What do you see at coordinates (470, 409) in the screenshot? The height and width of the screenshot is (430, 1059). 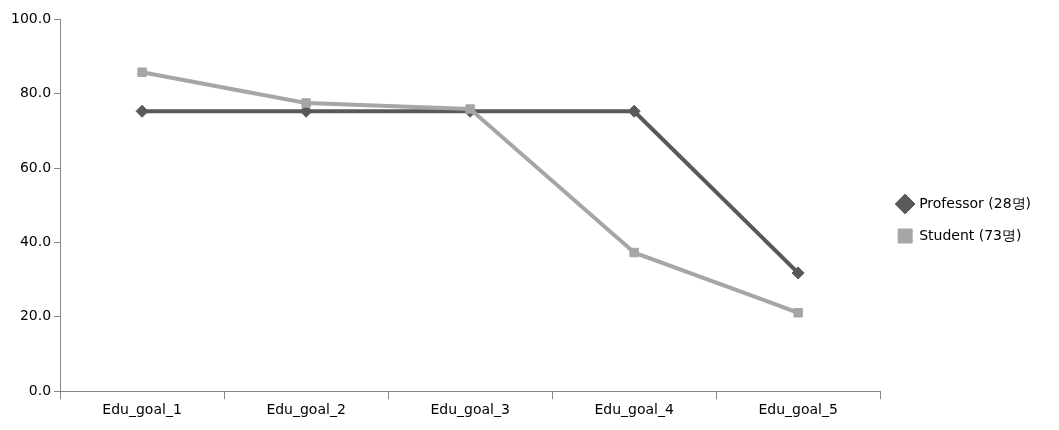 I see `x-tick-label: Edu_goal_3` at bounding box center [470, 409].